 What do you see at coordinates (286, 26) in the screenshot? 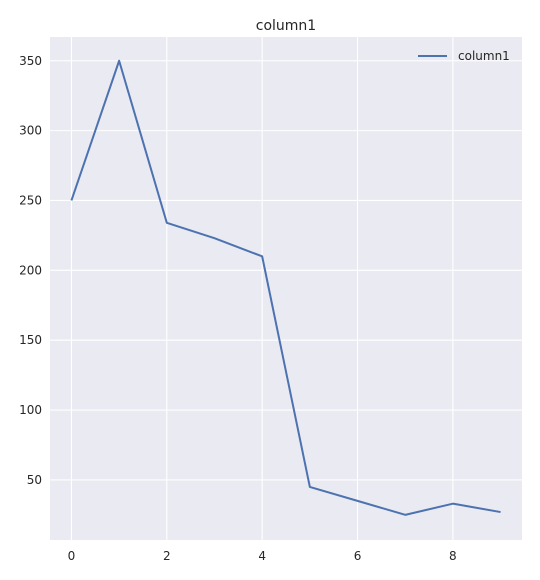
I see `chart-title: column1` at bounding box center [286, 26].